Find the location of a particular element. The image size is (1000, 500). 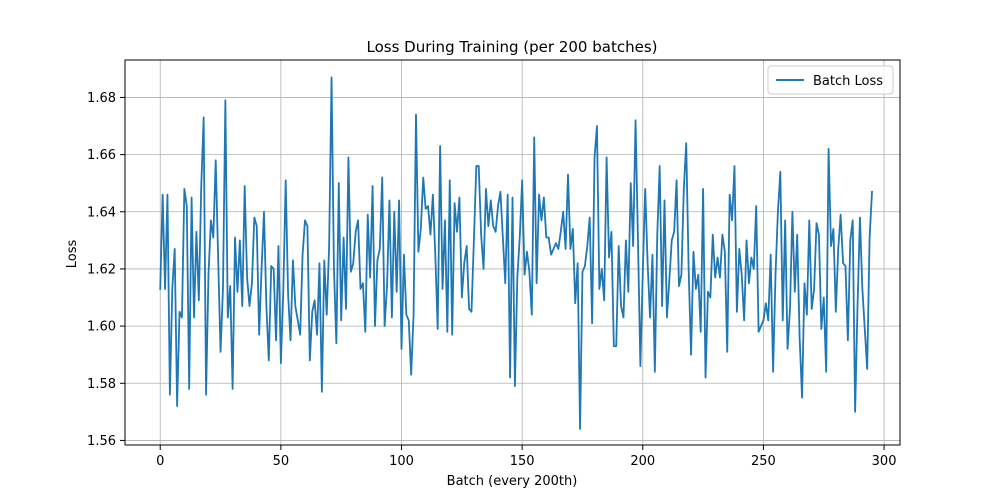

x-axis-label: Batch (every 200th) is located at coordinates (512, 481).